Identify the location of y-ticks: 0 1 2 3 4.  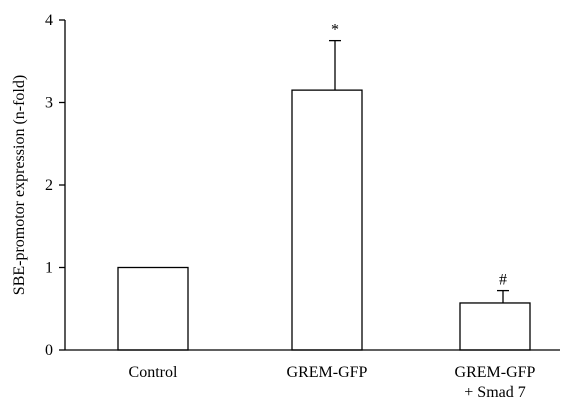
(55, 185).